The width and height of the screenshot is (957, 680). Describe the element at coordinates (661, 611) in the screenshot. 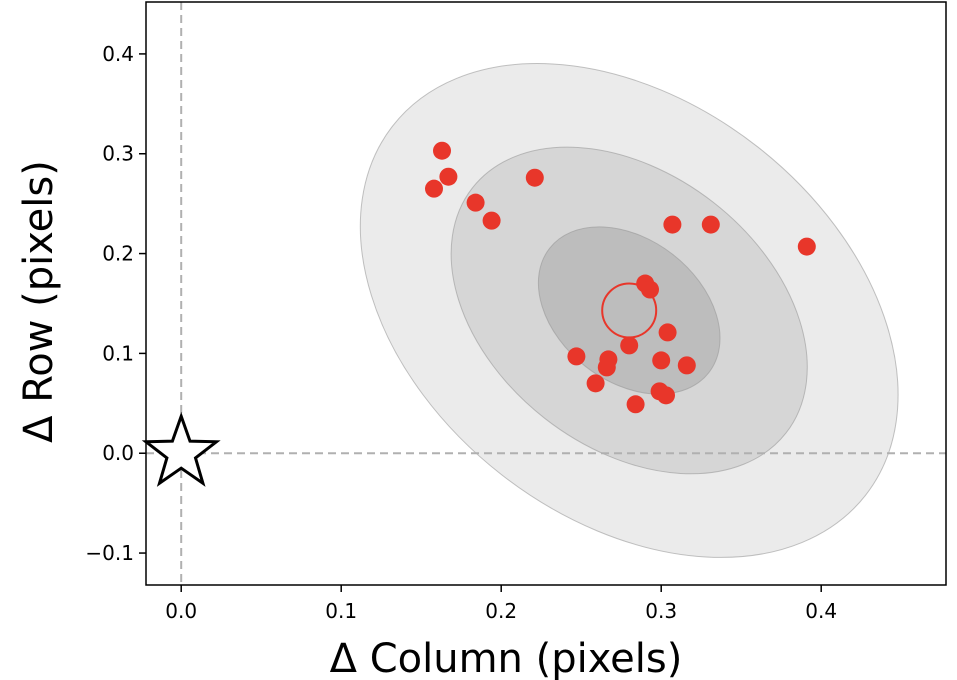

I see `x-tick-label: 0.3` at that location.